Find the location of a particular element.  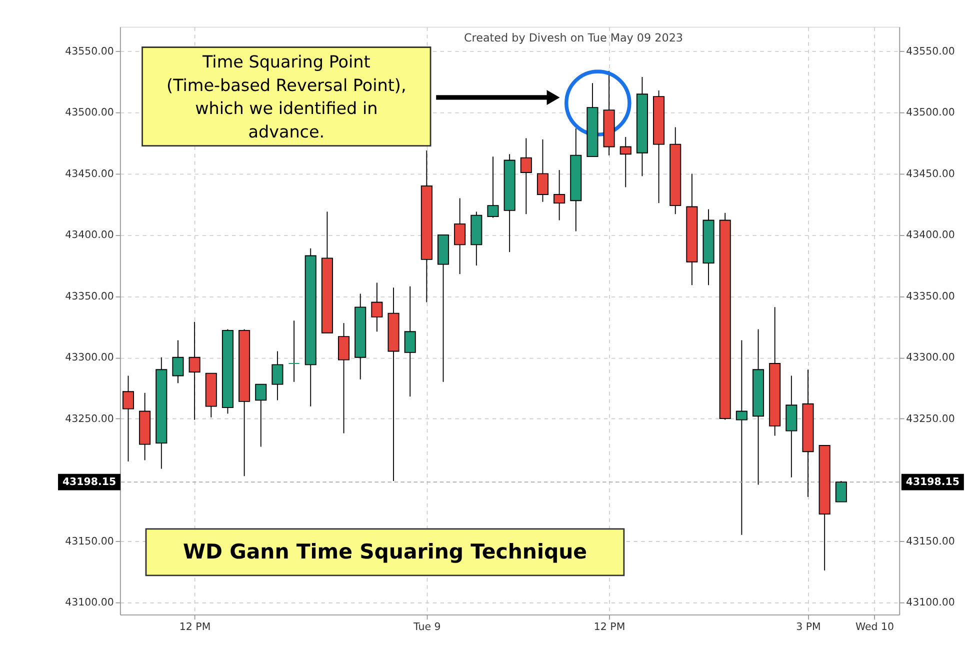

x-tick-label: Wed 10 is located at coordinates (875, 627).